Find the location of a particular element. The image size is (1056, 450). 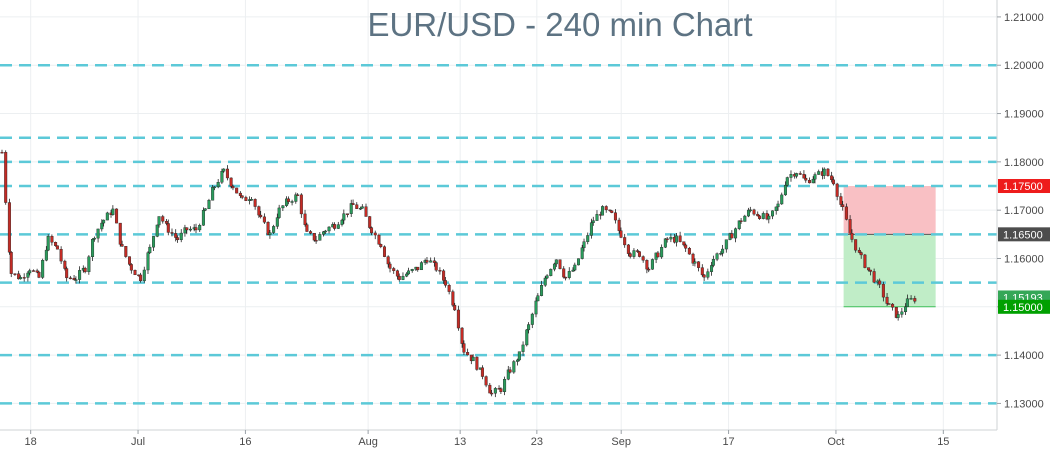

y-tick-label: 1.14000 is located at coordinates (1024, 356).